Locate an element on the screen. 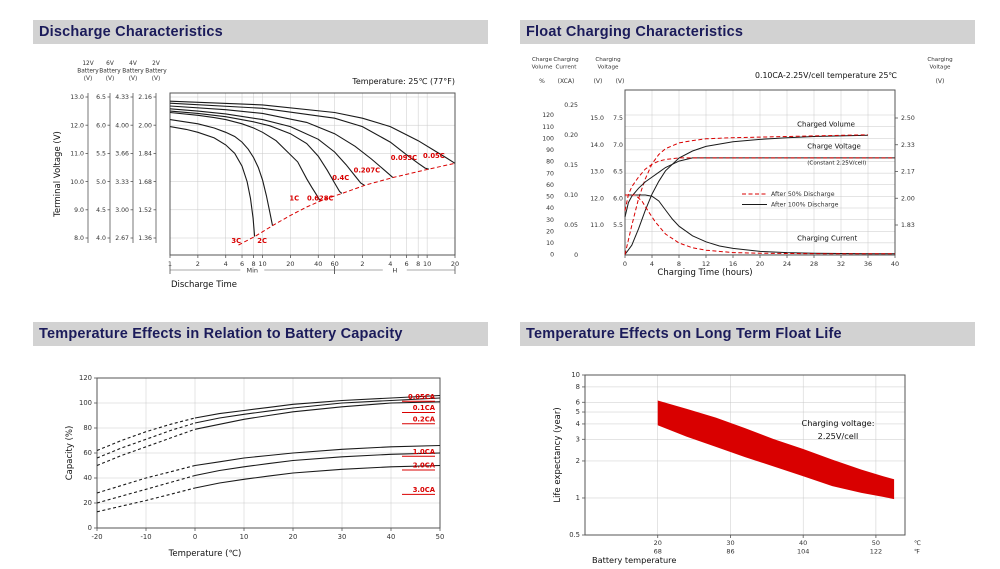 Image resolution: width=1000 pixels, height=569 pixels. y-axis-label: Terminal Voltage (V) is located at coordinates (58, 174).